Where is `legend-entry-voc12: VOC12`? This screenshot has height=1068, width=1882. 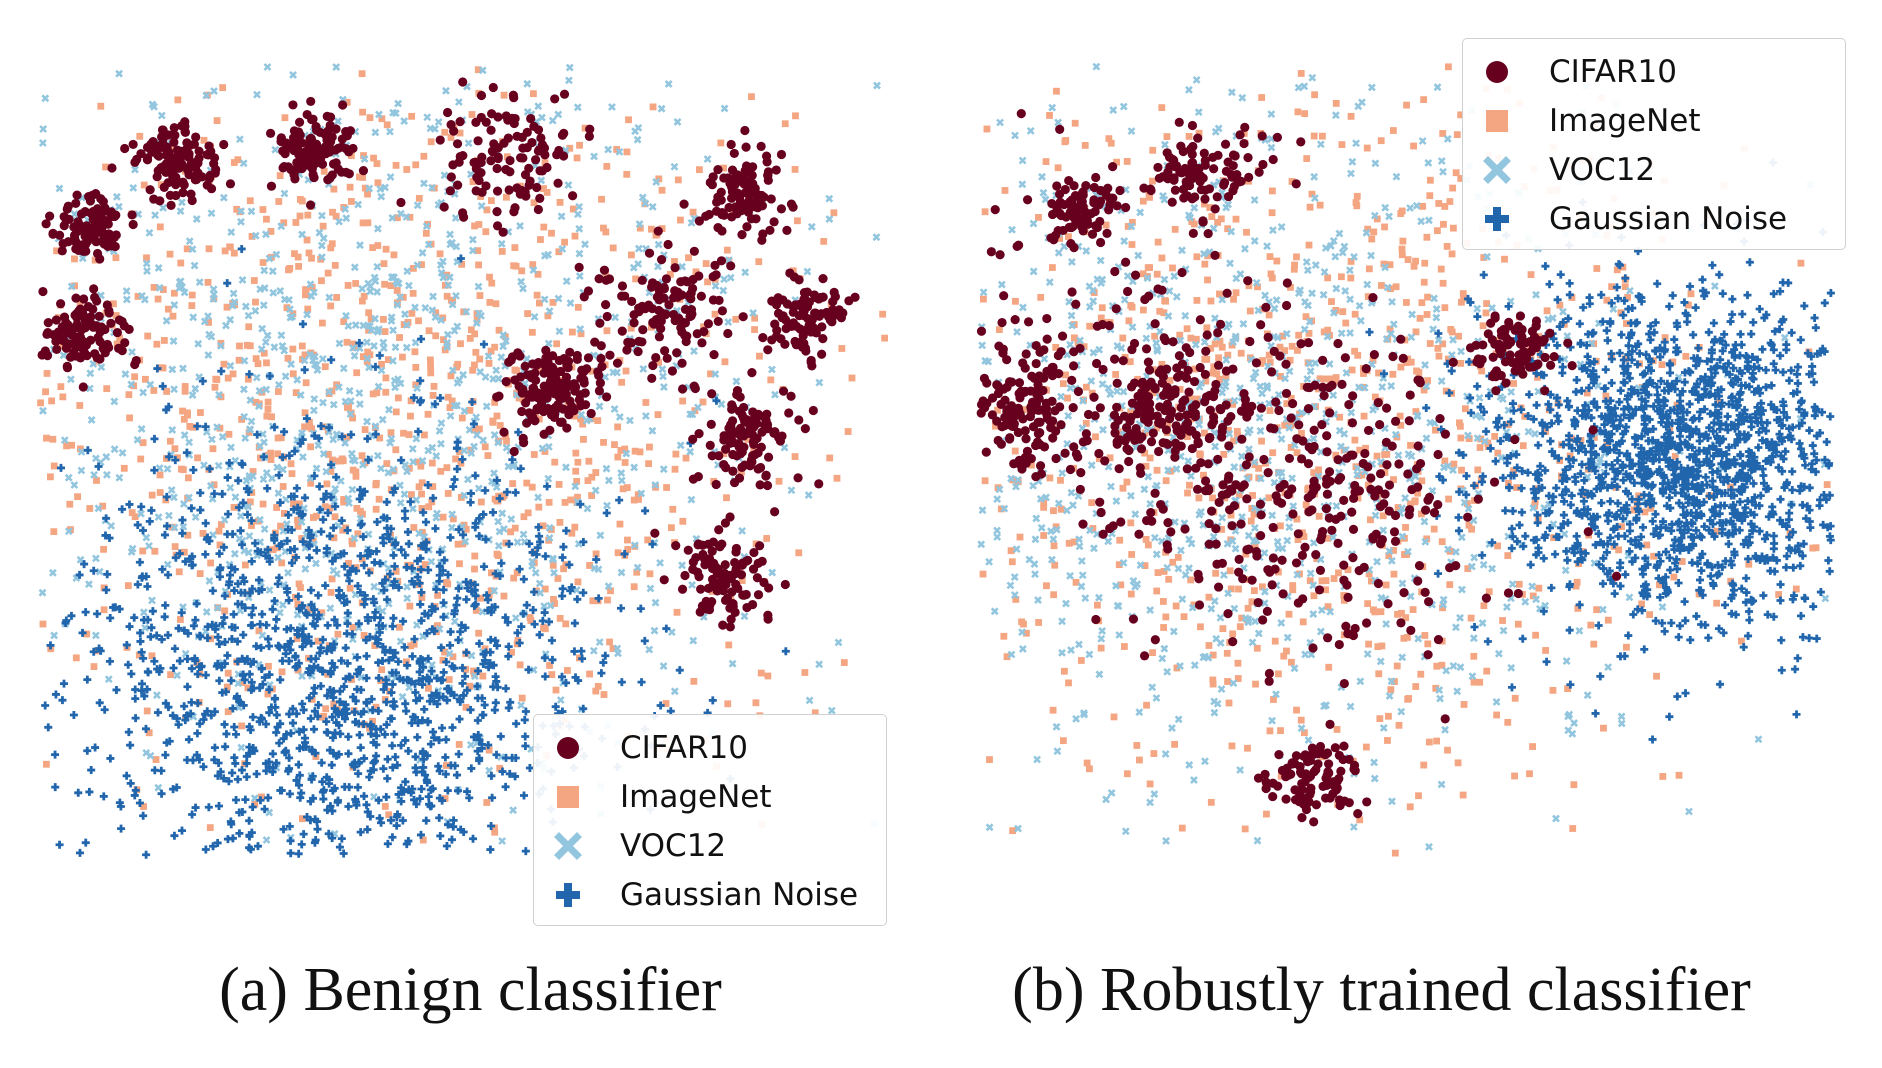 legend-entry-voc12: VOC12 is located at coordinates (710, 845).